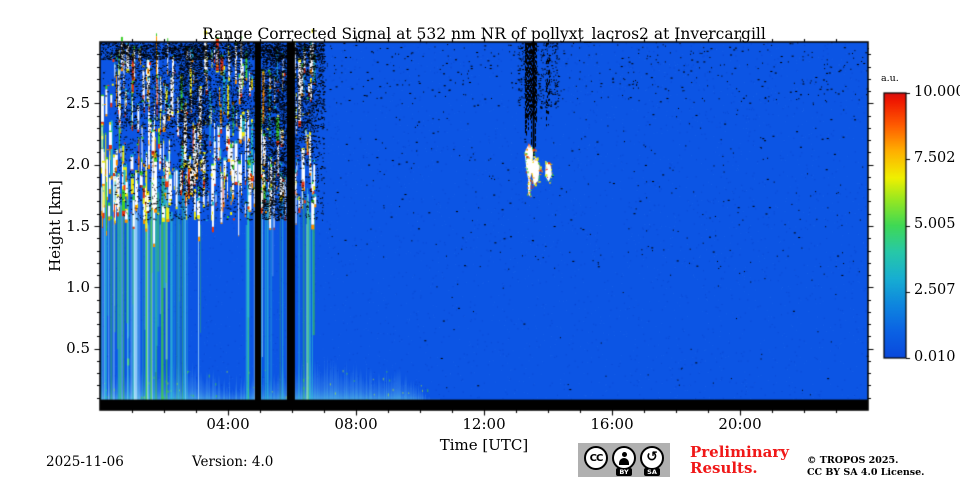  I want to click on cc-license-badge: CC BY ↺ SA, so click(624, 460).